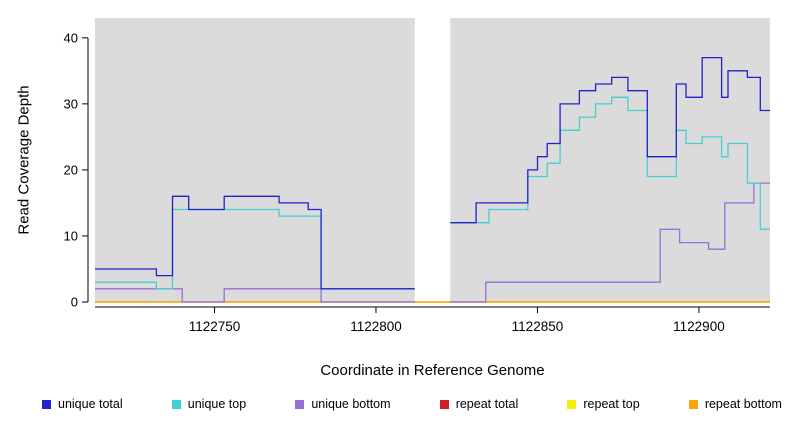 Image resolution: width=792 pixels, height=432 pixels. I want to click on legend-item-repeat-bottom: repeat bottom, so click(735, 404).